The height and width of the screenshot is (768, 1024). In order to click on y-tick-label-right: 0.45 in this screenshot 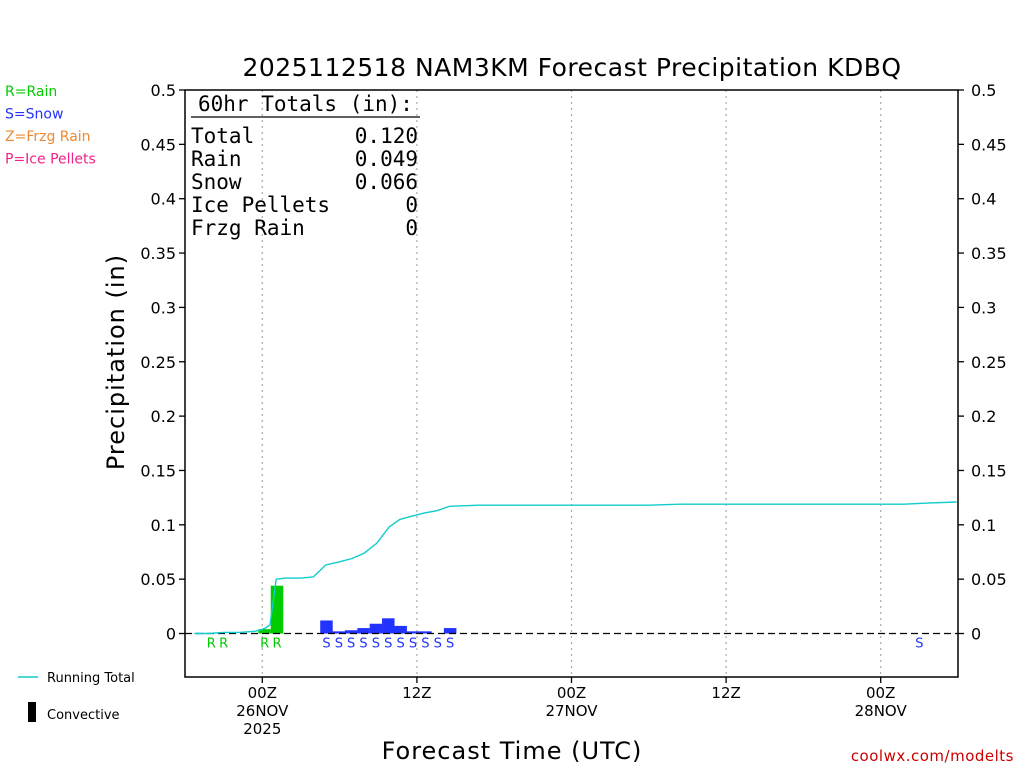, I will do `click(989, 144)`.